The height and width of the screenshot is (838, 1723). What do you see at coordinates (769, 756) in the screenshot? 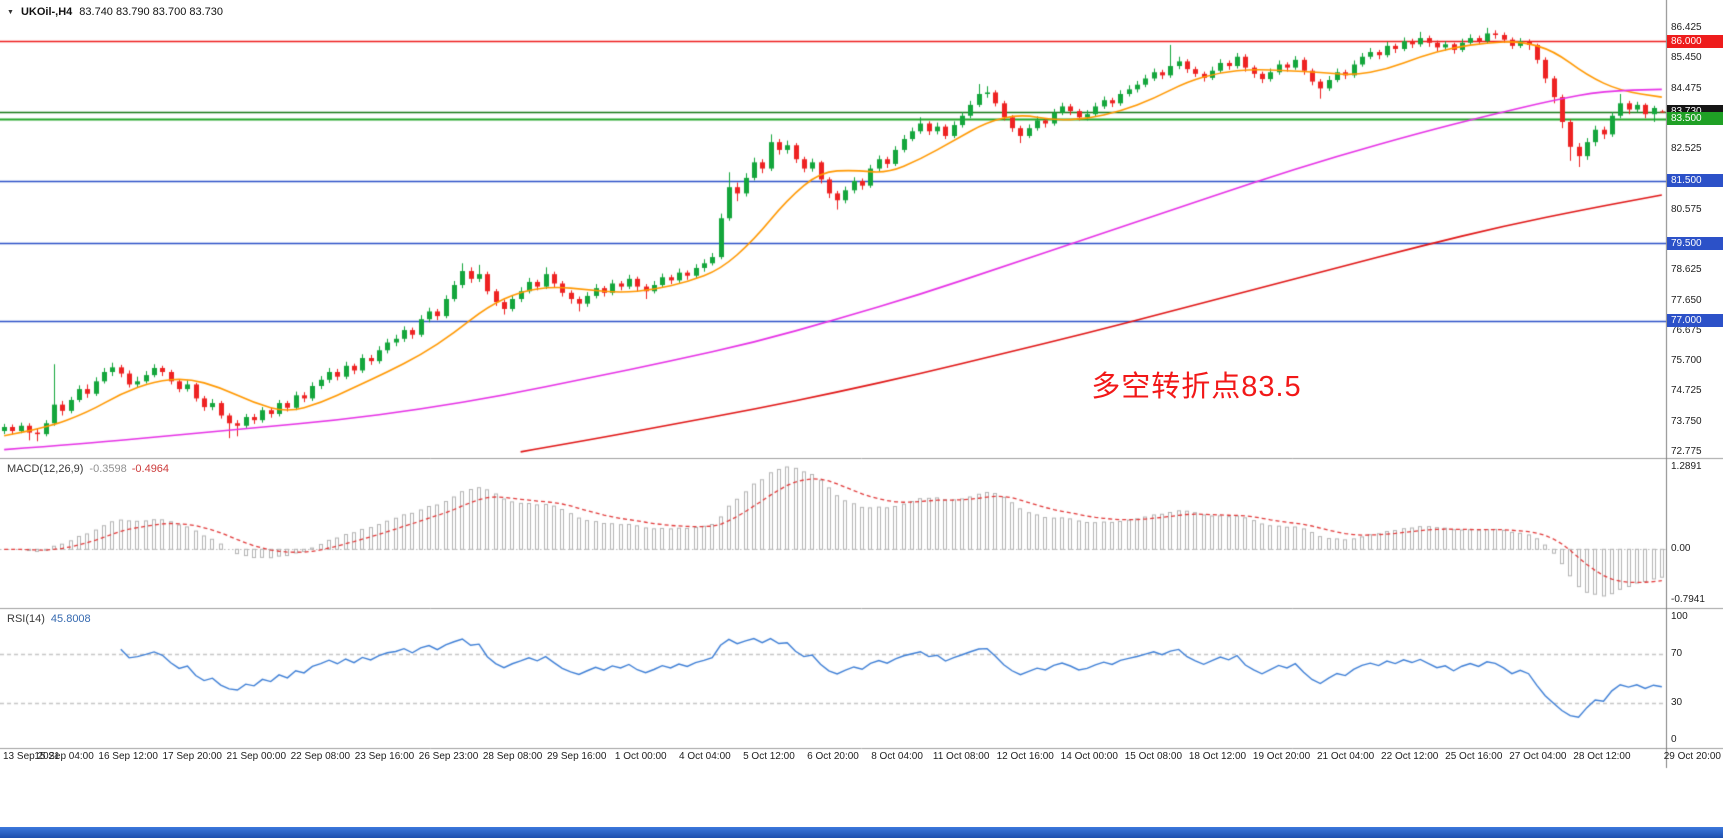
I see `time-label: 5 Oct 12:00` at bounding box center [769, 756].